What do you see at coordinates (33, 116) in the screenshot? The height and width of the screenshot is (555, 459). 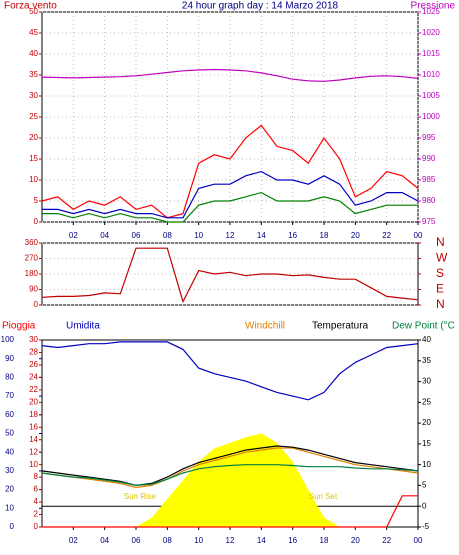 I see `y-tick-label: 25` at bounding box center [33, 116].